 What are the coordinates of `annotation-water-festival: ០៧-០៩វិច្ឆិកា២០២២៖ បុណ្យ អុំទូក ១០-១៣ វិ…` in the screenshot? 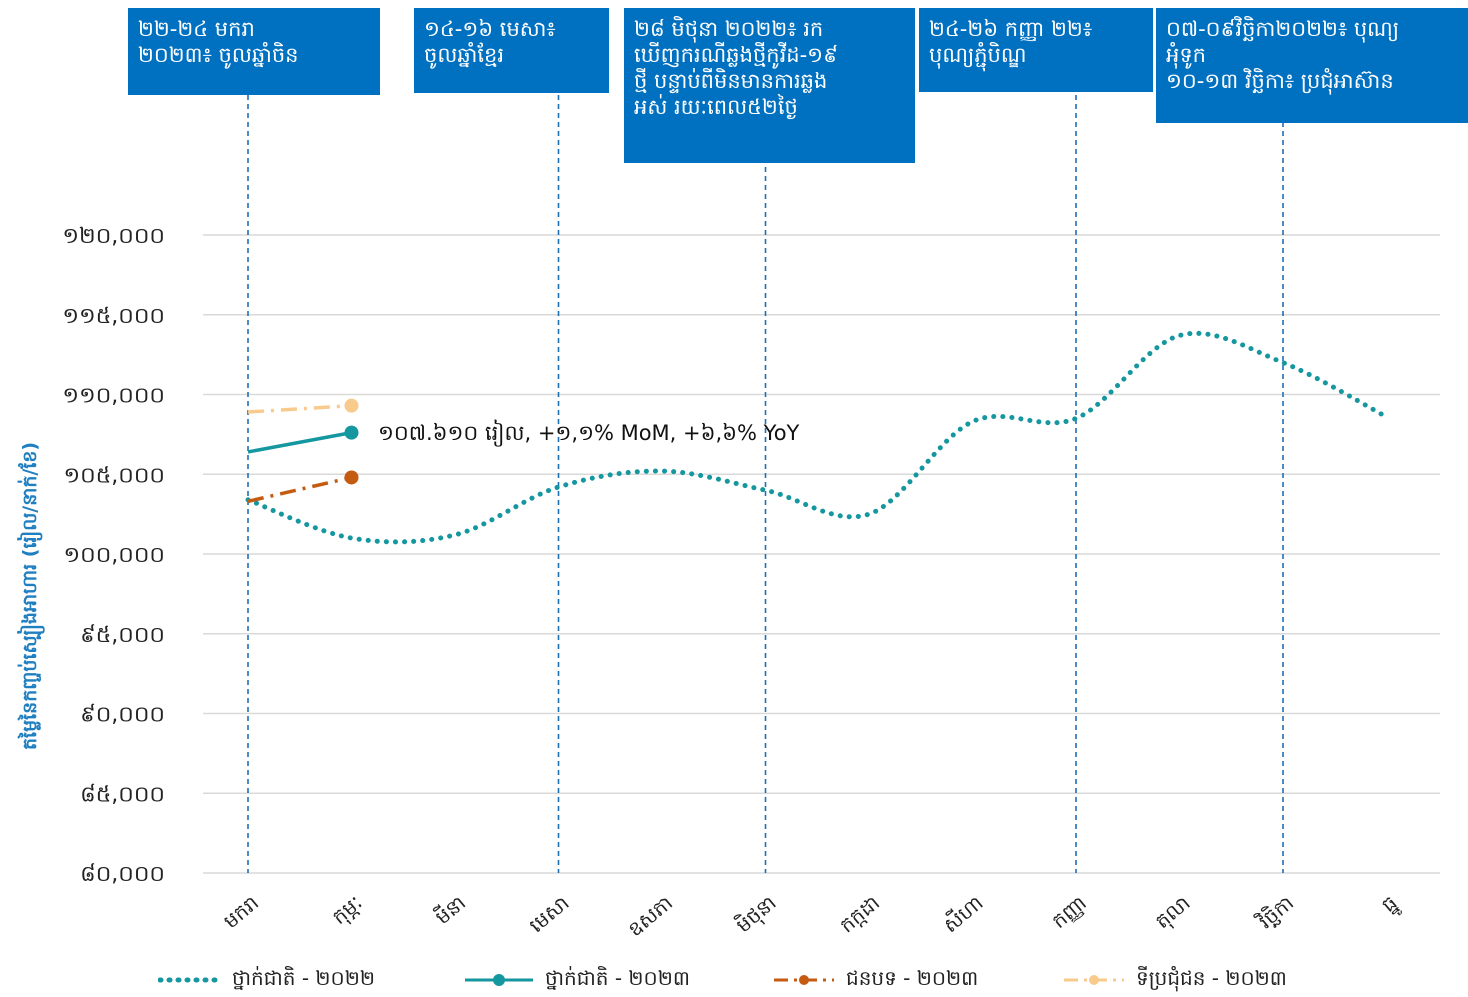 It's located at (1312, 65).